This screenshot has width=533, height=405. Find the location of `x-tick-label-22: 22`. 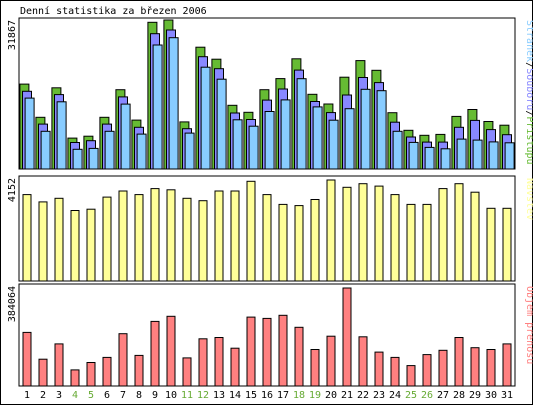

x-tick-label-22: 22 is located at coordinates (363, 395).